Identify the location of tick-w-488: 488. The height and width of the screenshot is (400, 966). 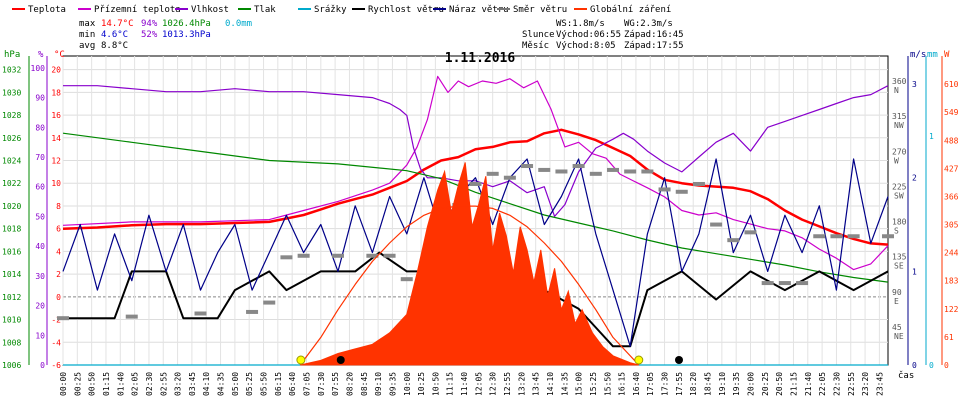
(951, 140).